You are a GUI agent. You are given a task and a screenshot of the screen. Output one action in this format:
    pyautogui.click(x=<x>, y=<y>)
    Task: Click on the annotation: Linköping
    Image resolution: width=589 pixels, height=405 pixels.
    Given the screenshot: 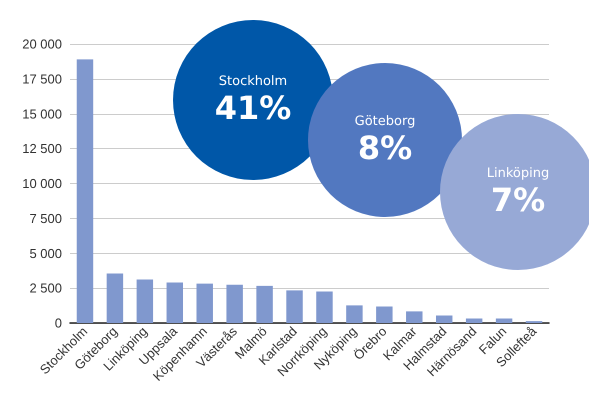 What is the action you would take?
    pyautogui.click(x=518, y=173)
    